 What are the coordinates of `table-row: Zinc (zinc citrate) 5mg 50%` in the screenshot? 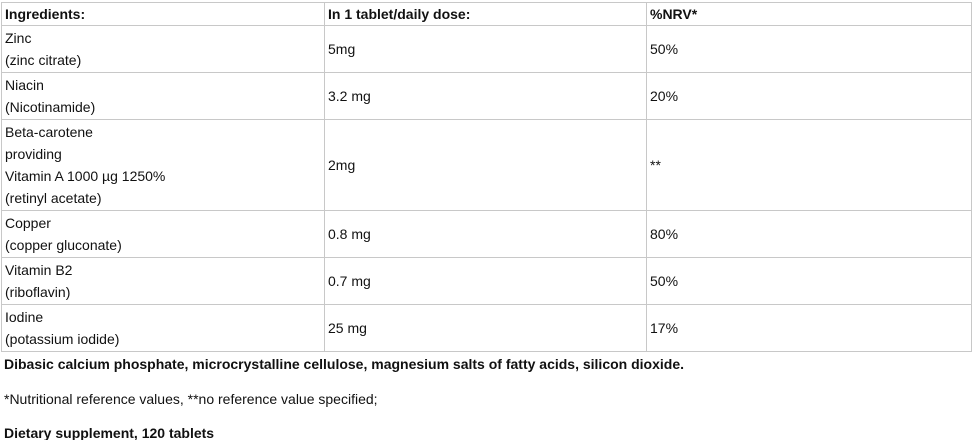 It's located at (486, 49).